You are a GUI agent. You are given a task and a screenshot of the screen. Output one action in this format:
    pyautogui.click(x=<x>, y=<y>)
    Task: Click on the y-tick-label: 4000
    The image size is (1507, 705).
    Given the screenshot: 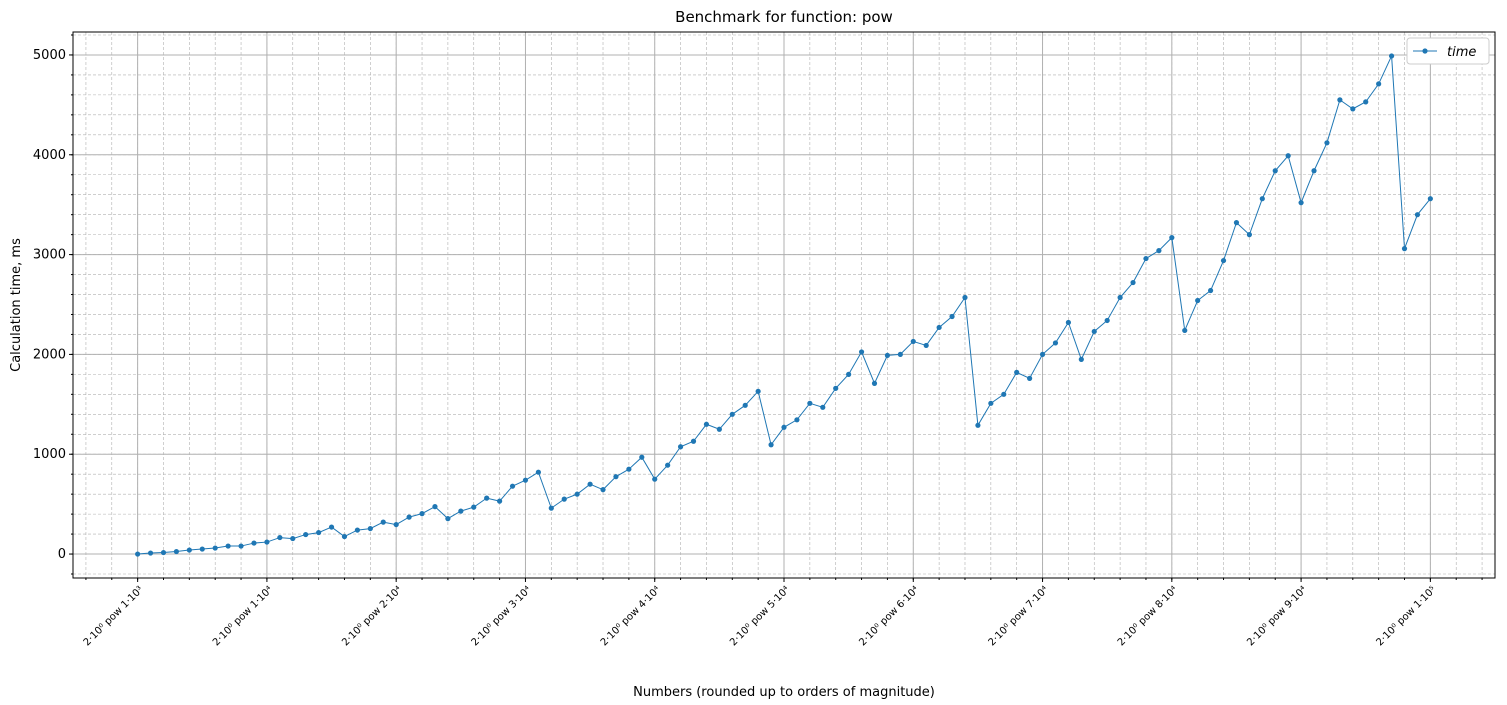 What is the action you would take?
    pyautogui.click(x=49, y=155)
    